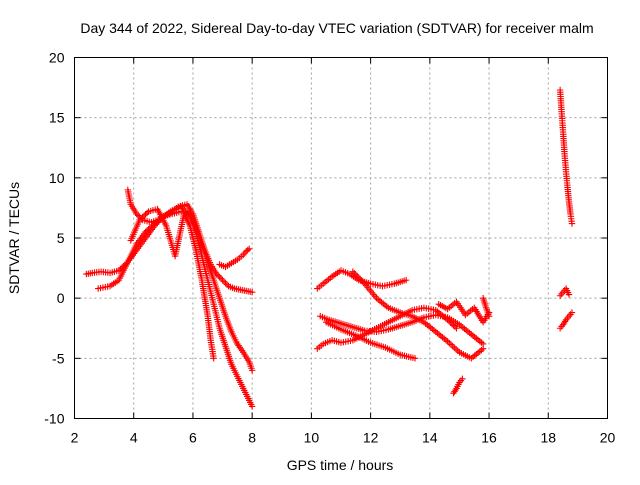 This screenshot has height=485, width=640. I want to click on x-tick-label: 16, so click(489, 438).